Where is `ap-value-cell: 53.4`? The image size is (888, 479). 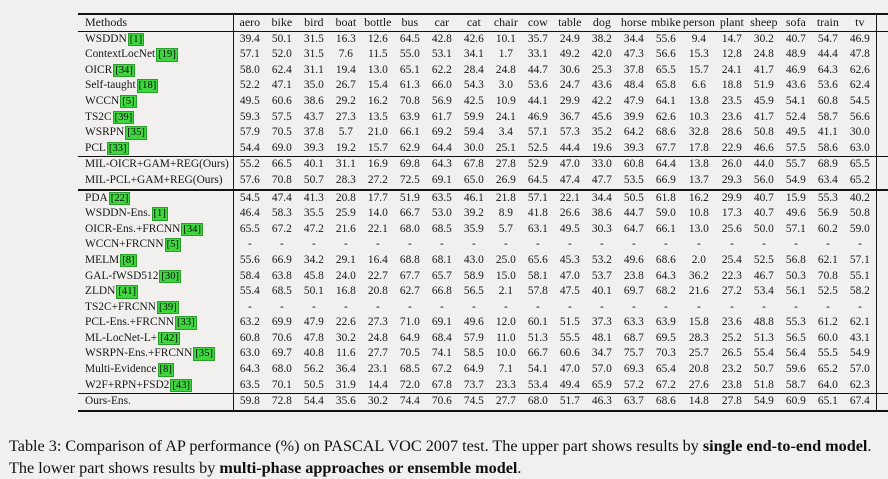 ap-value-cell: 53.4 is located at coordinates (763, 291).